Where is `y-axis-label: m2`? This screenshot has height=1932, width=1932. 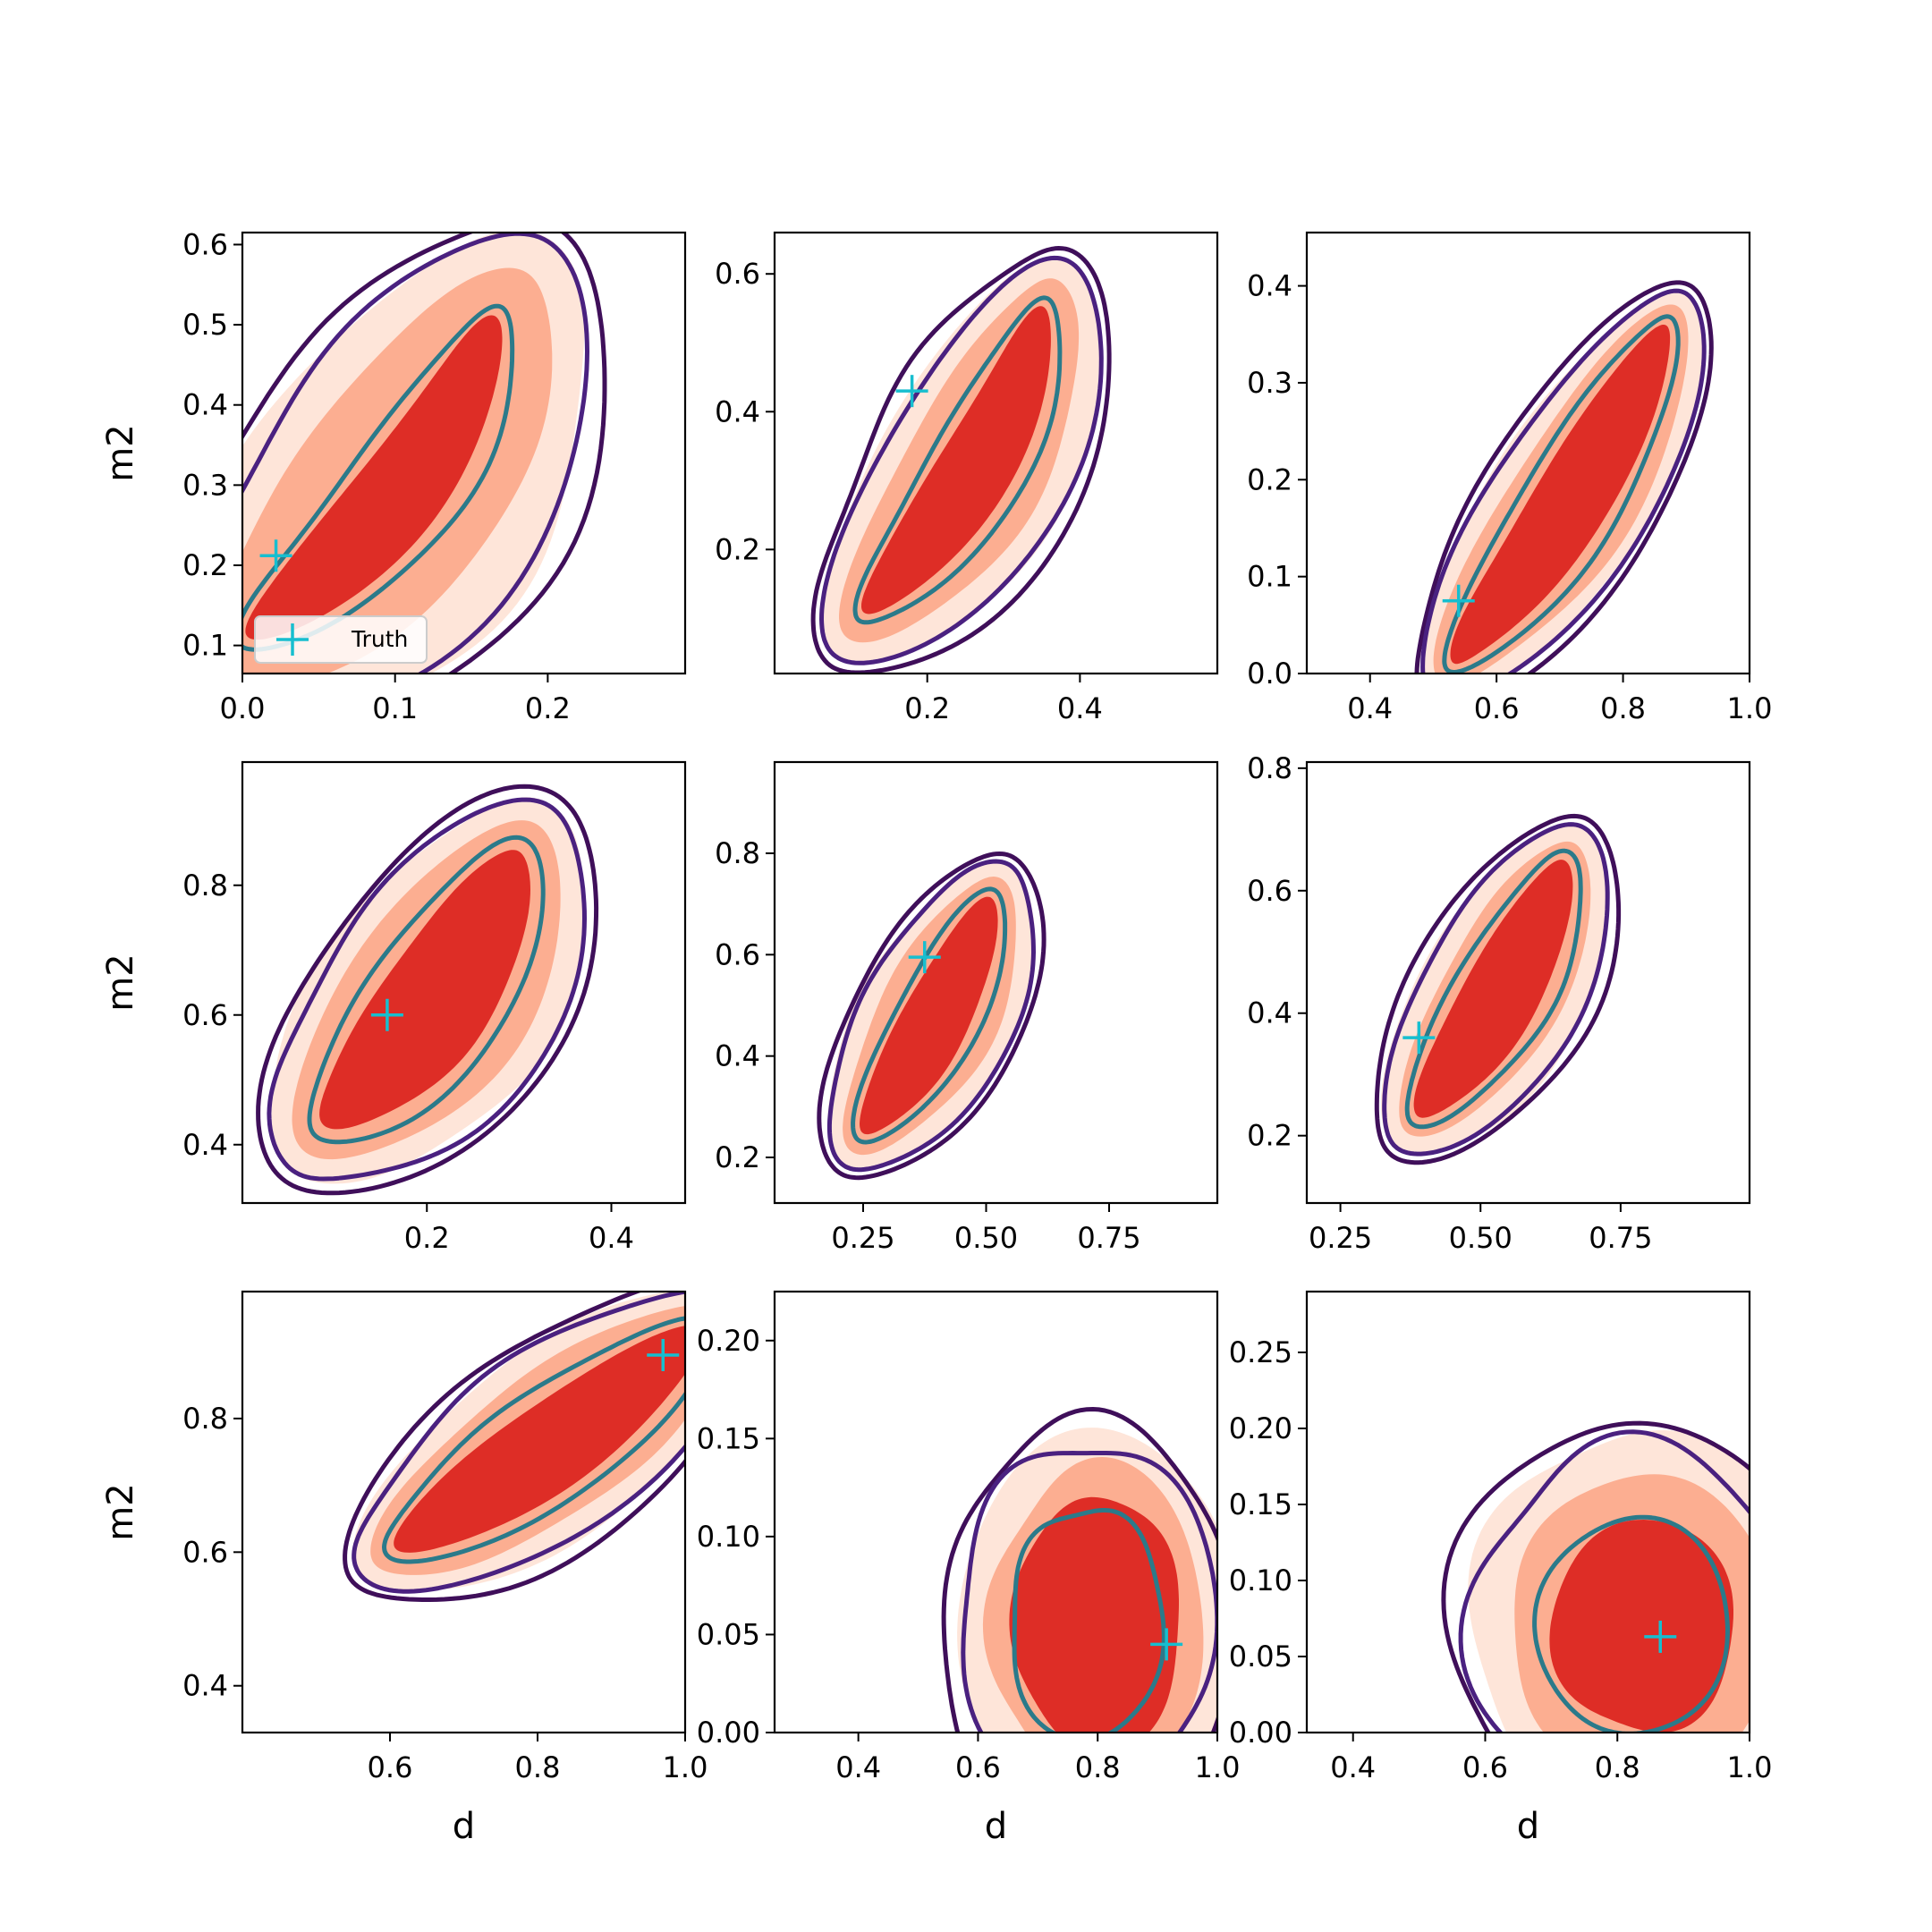 y-axis-label: m2 is located at coordinates (120, 1511).